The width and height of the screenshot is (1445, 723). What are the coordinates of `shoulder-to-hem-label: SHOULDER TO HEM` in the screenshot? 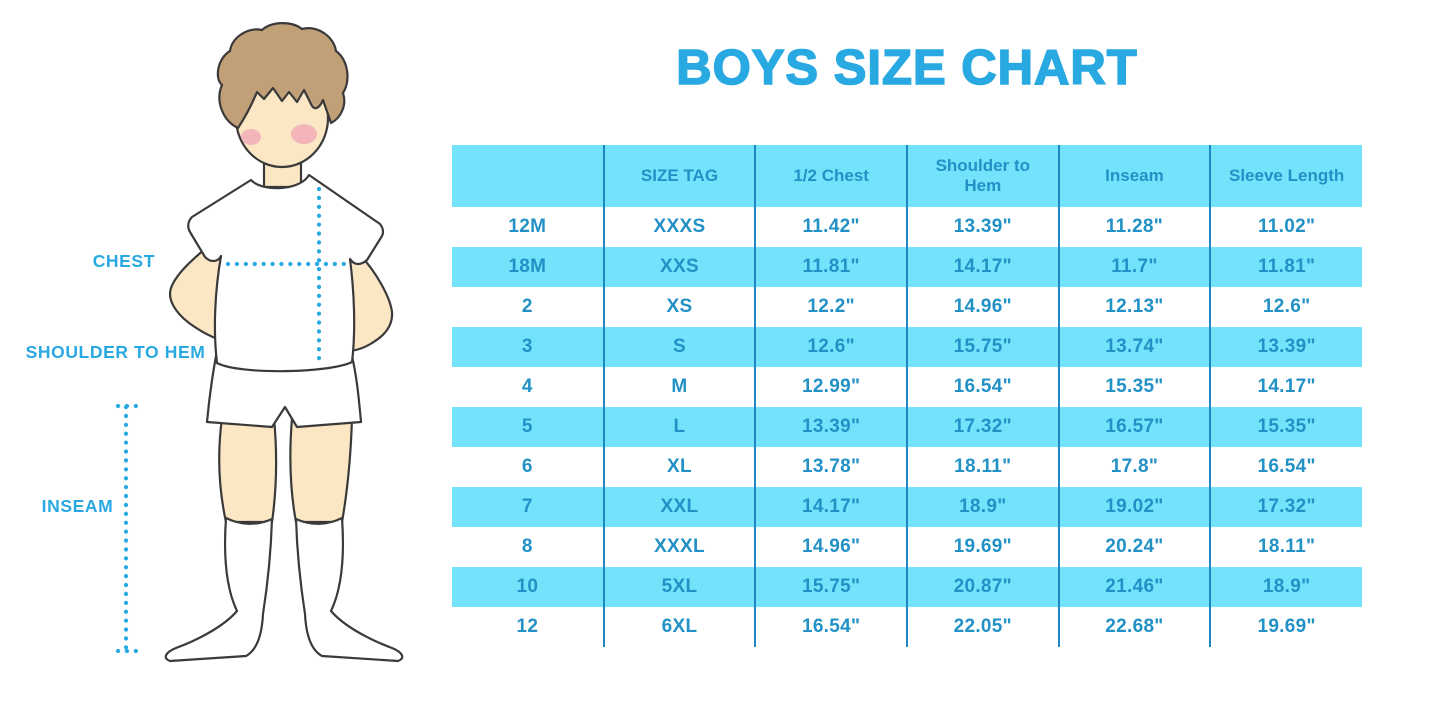 It's located at (115, 352).